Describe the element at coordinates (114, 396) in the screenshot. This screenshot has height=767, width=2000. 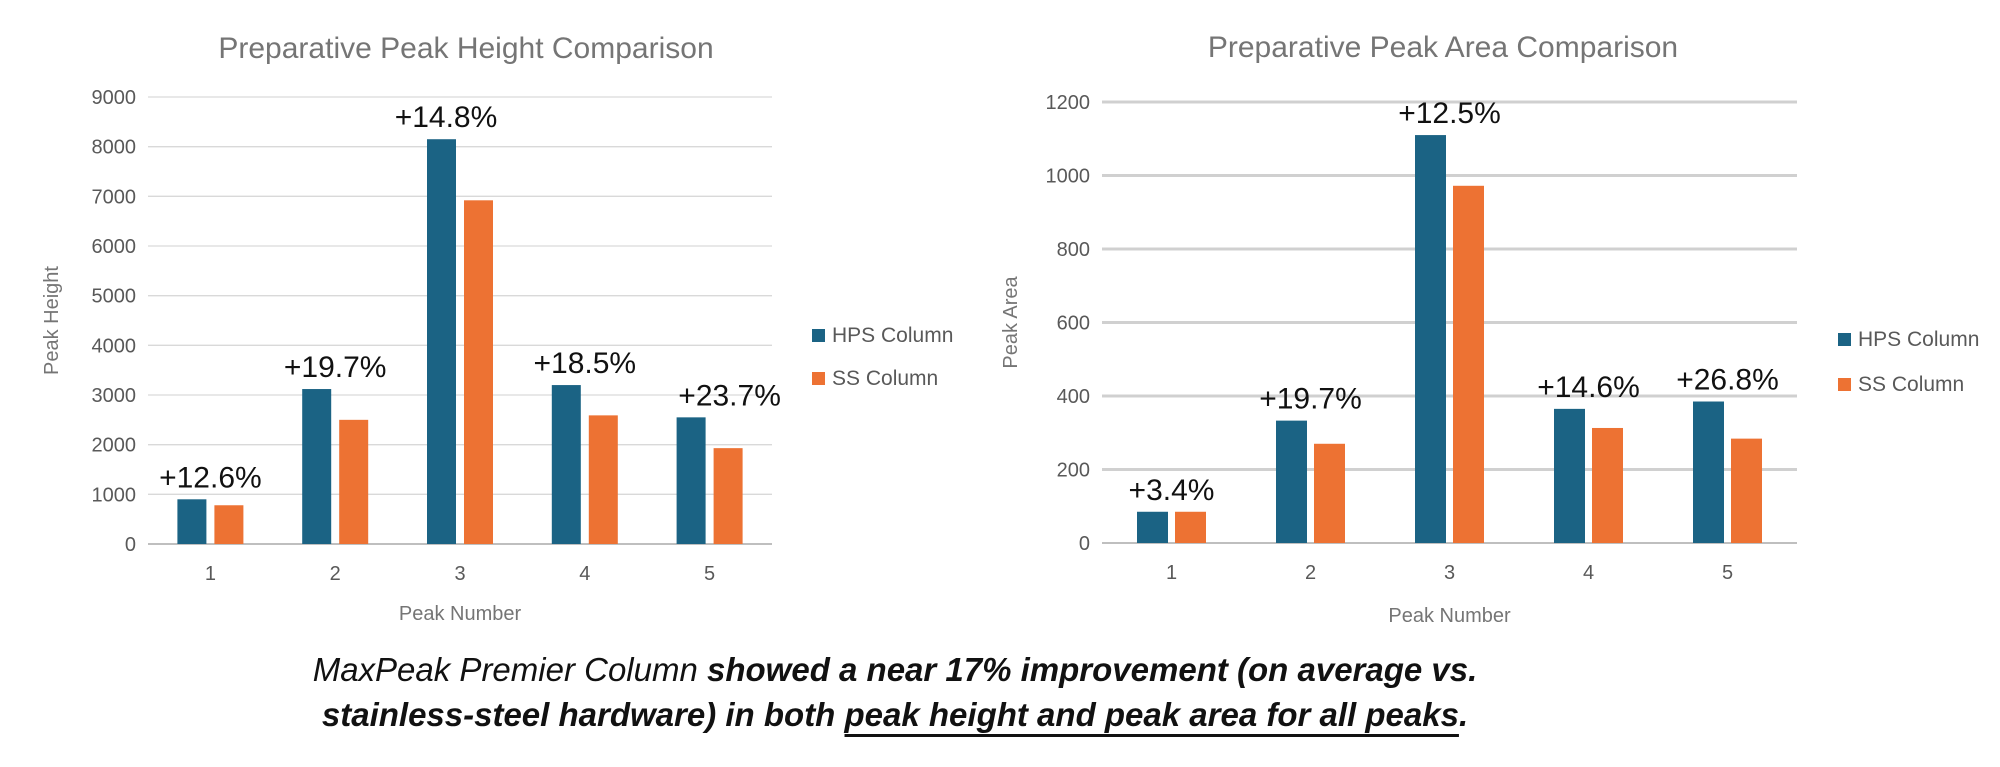
I see `y-tick-label: 3000` at that location.